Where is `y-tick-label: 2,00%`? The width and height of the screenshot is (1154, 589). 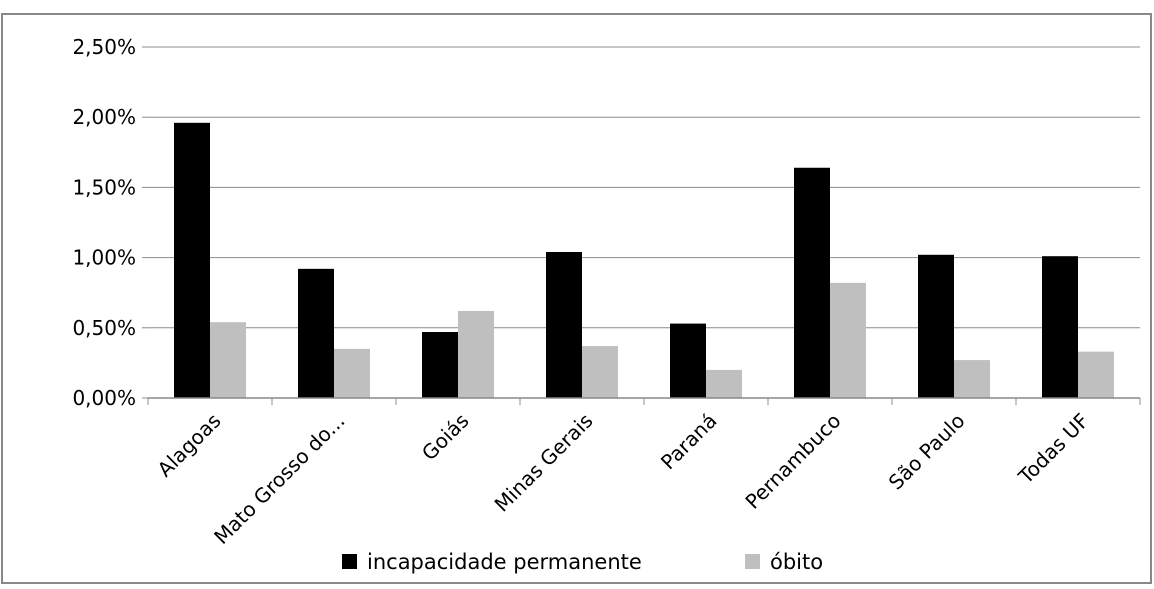
y-tick-label: 2,00% is located at coordinates (104, 117).